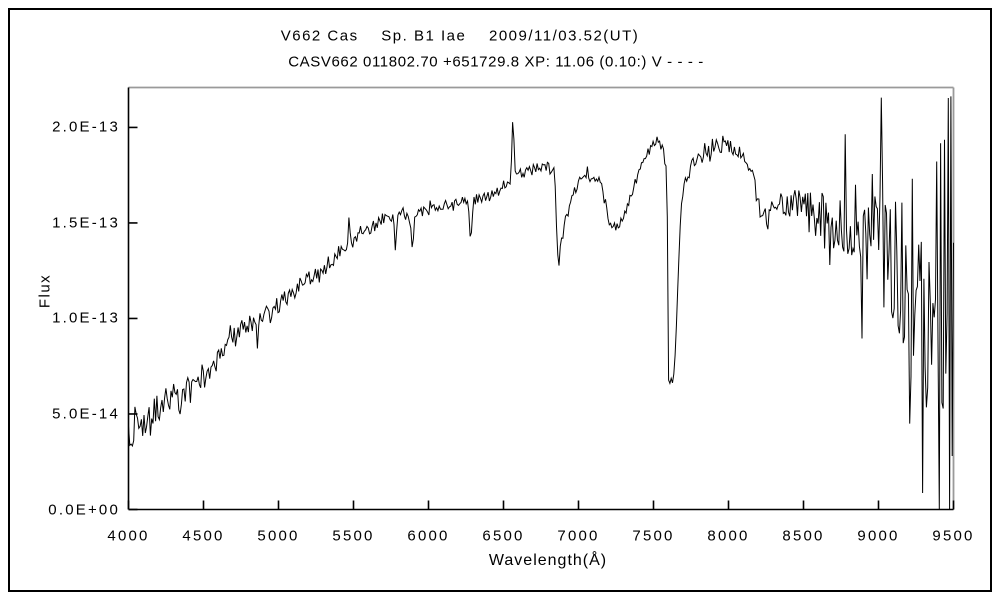 Image resolution: width=1000 pixels, height=600 pixels. What do you see at coordinates (728, 536) in the screenshot?
I see `x-tick-label-8000: 8000` at bounding box center [728, 536].